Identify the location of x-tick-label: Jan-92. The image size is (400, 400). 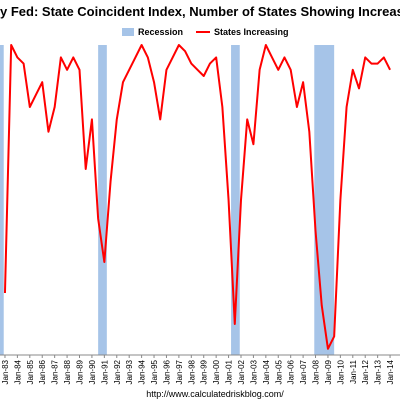
(117, 371).